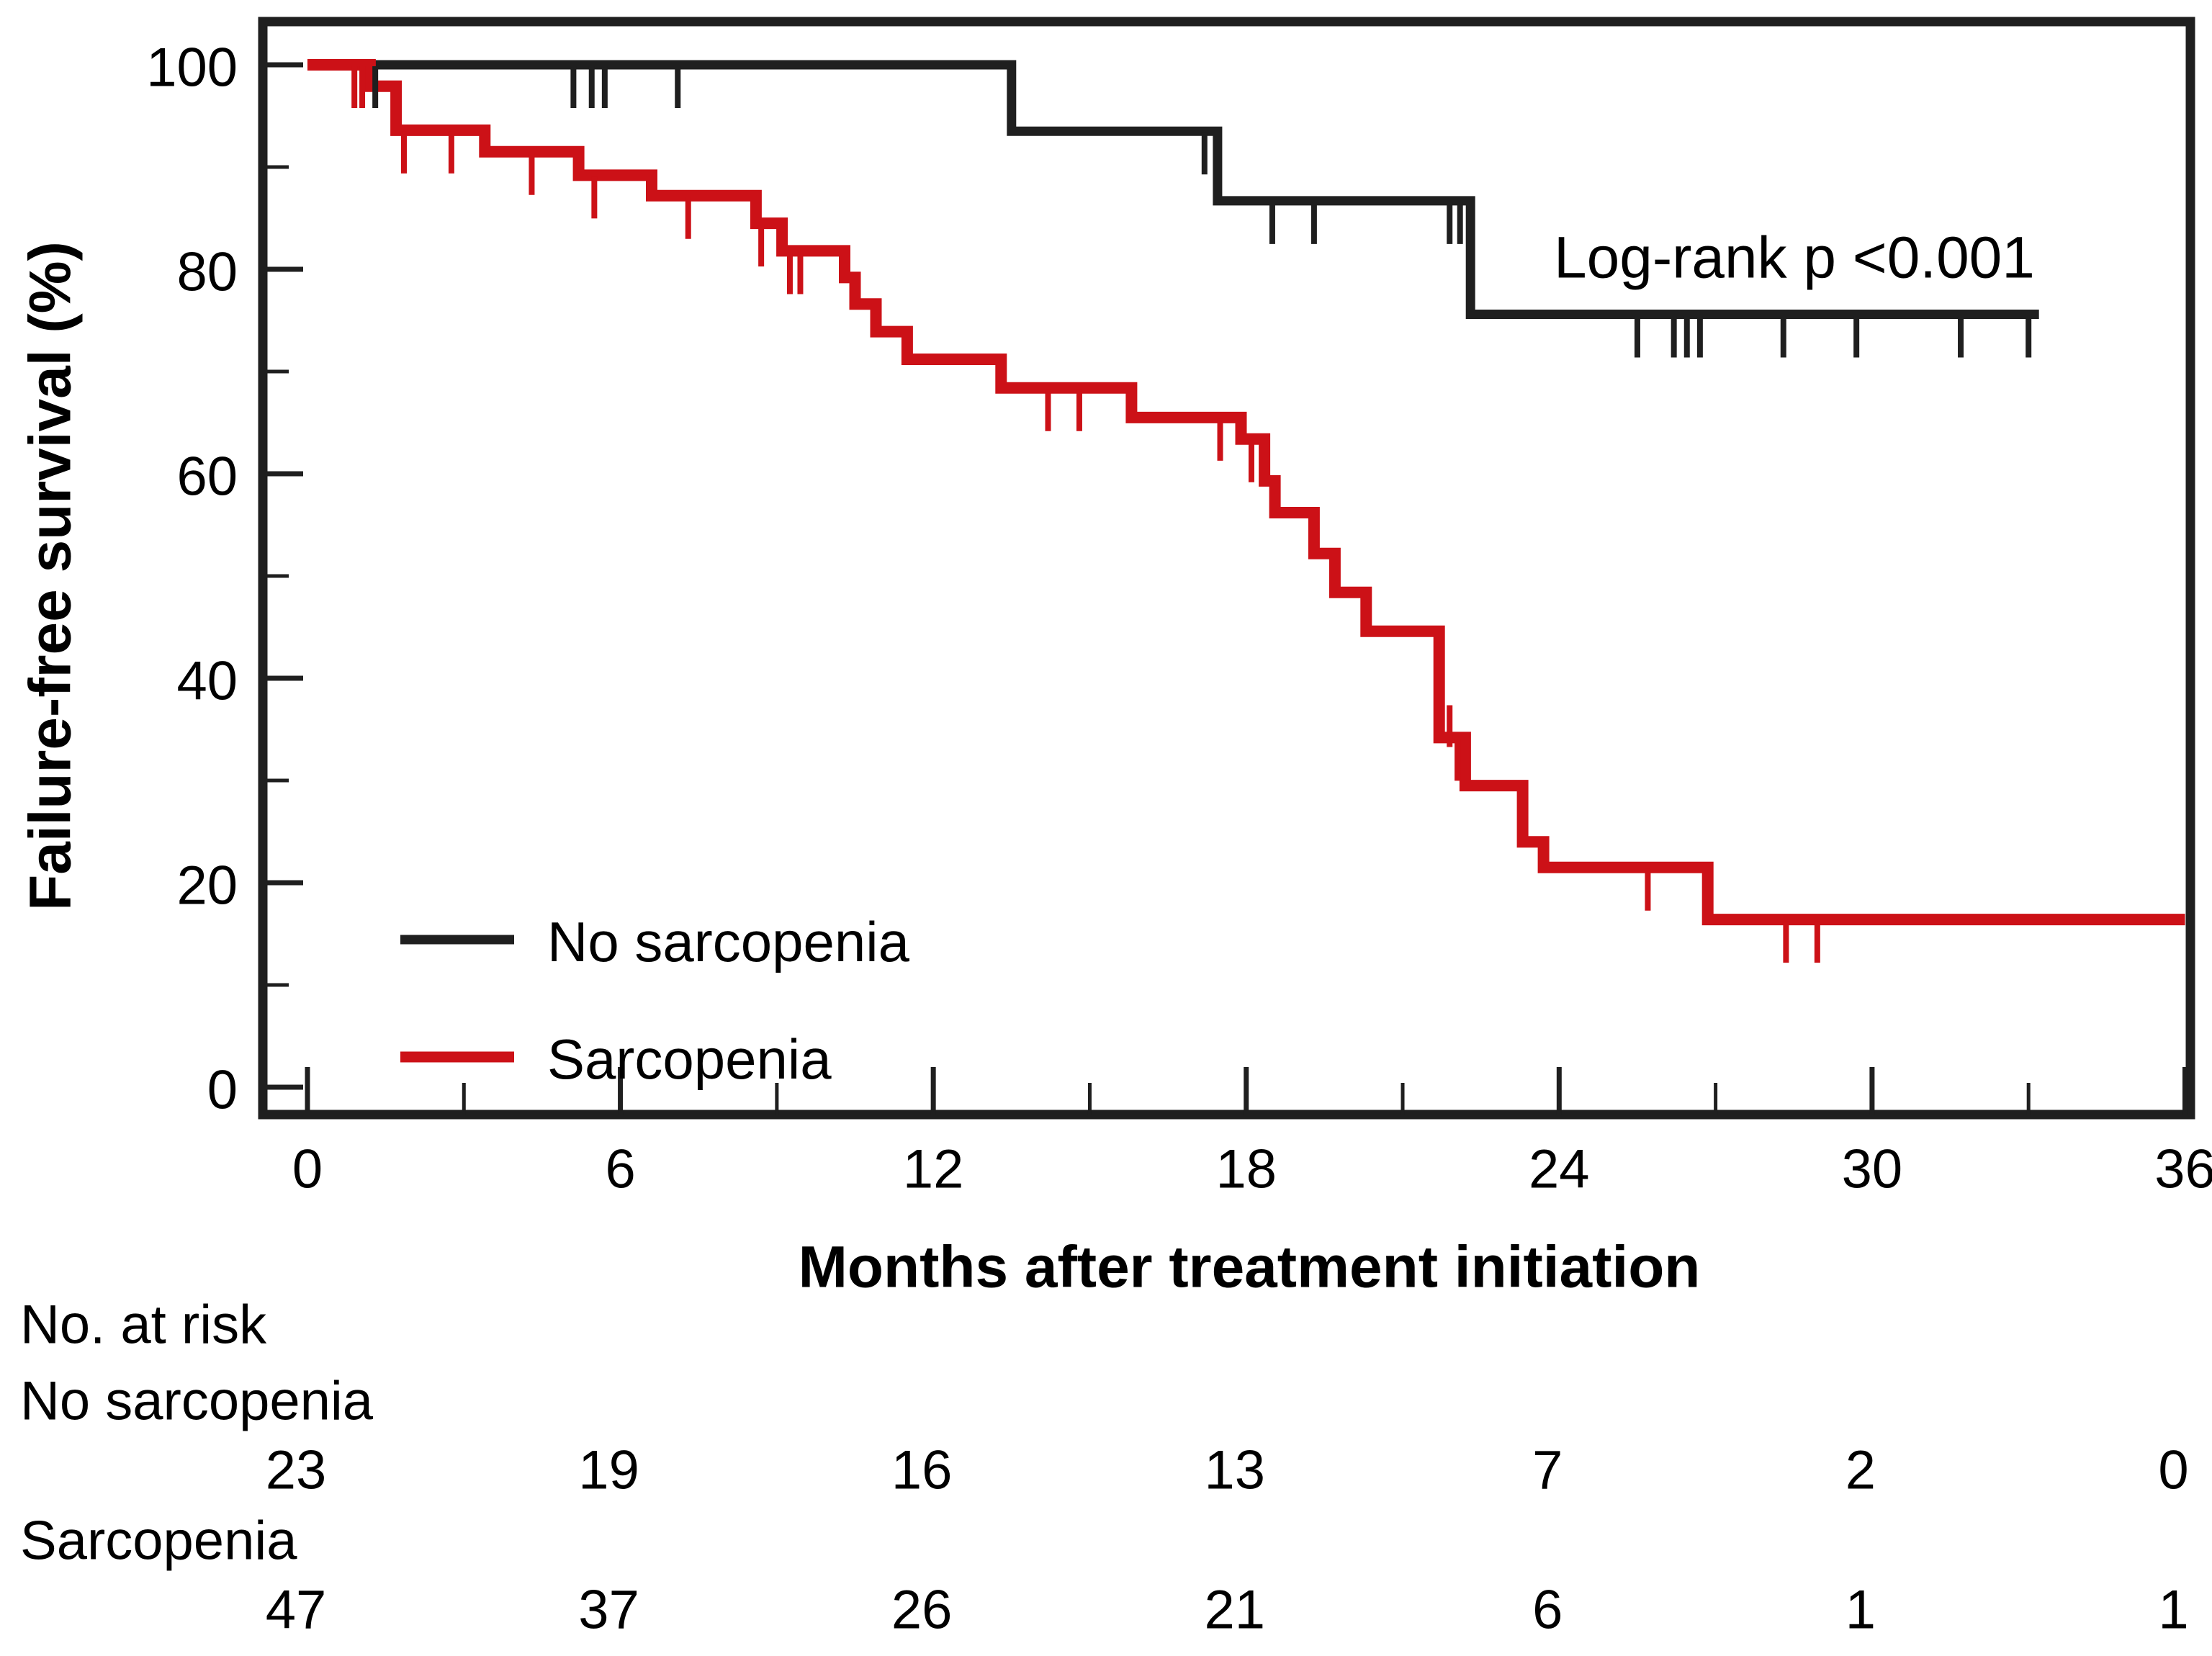 This screenshot has width=2212, height=1656. Describe the element at coordinates (1246, 1169) in the screenshot. I see `x-tick-label: 18` at that location.